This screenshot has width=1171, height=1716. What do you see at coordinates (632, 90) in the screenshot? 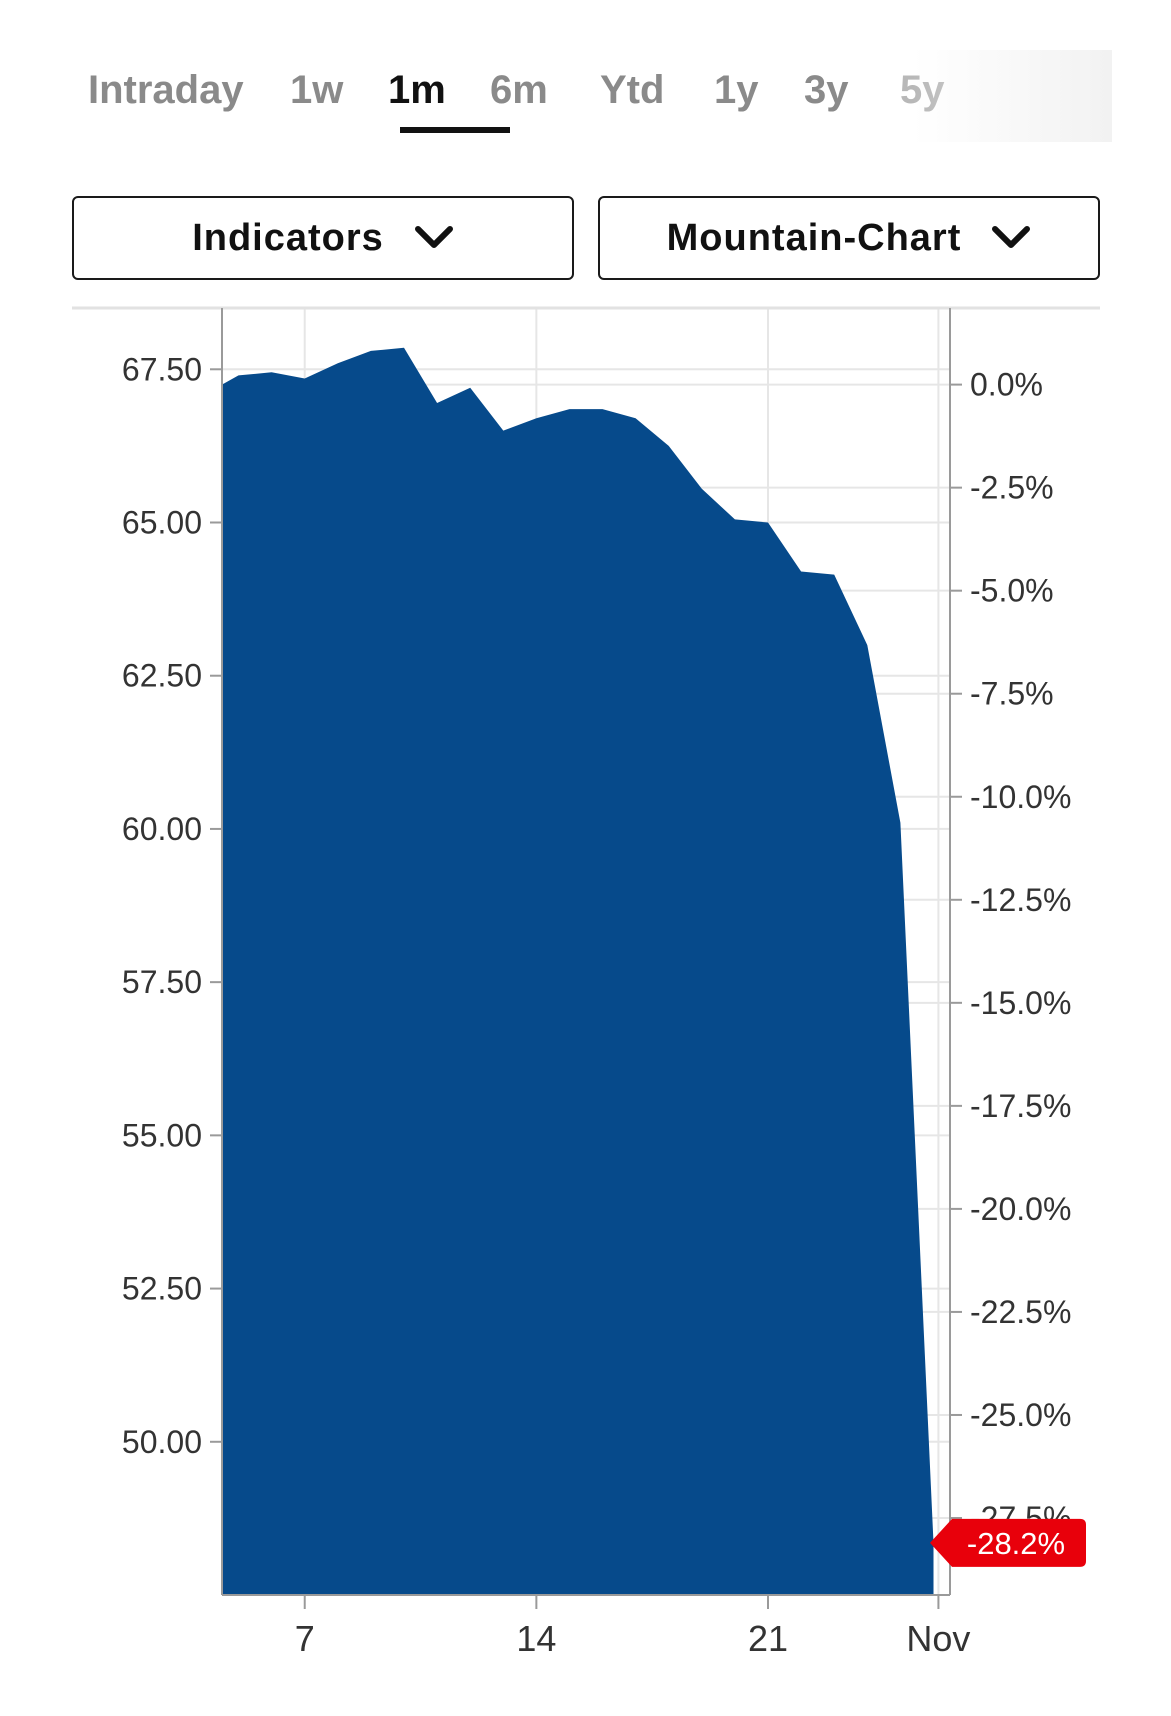
I see `tab-ytd: Ytd` at bounding box center [632, 90].